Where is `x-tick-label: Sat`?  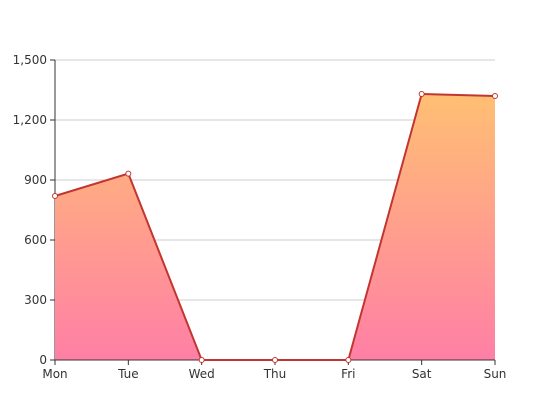
x-tick-label: Sat is located at coordinates (422, 374).